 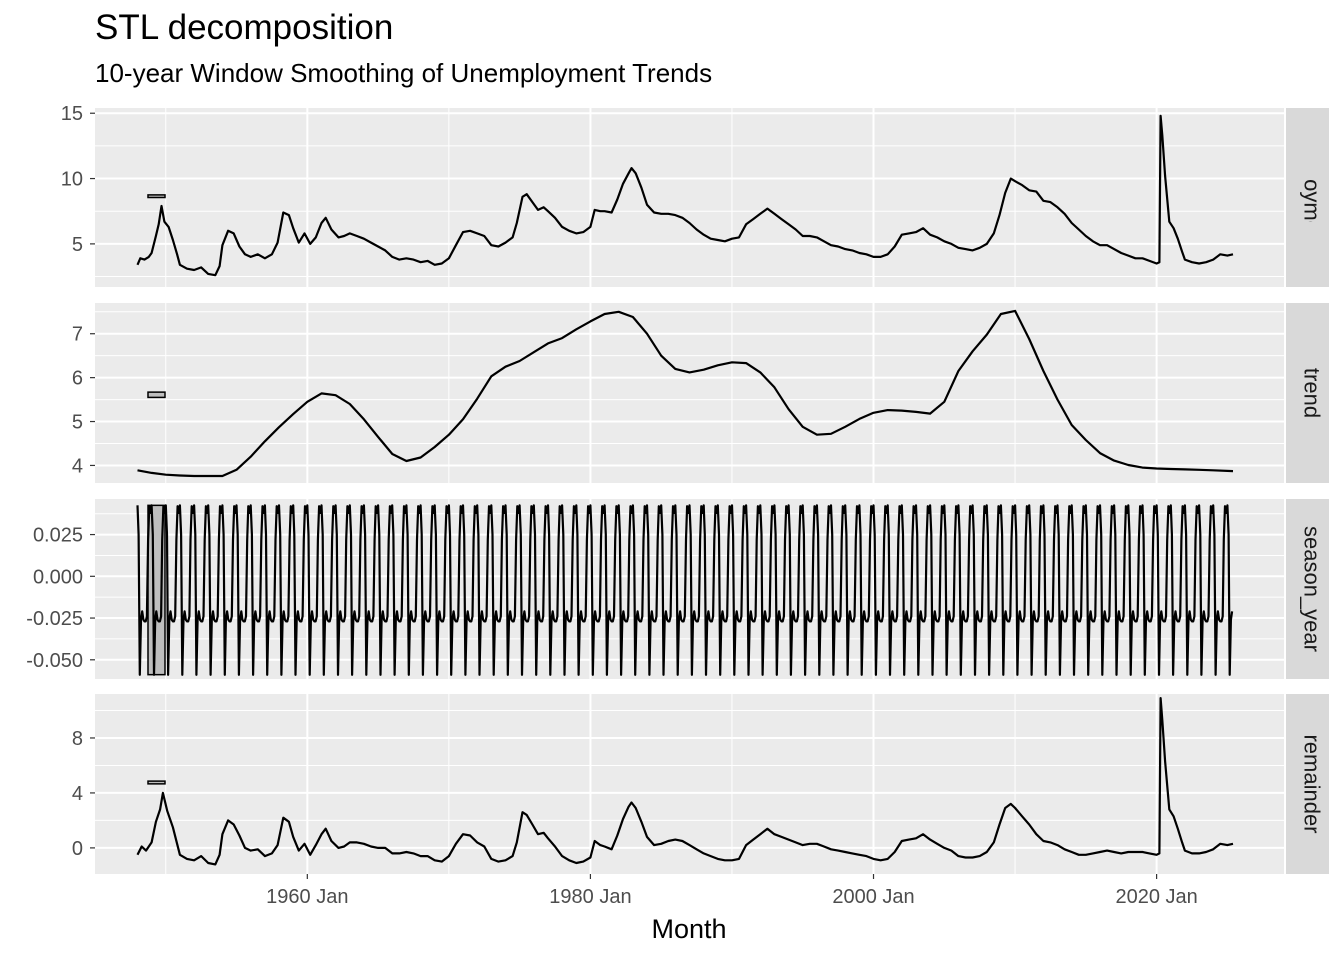 What do you see at coordinates (1312, 393) in the screenshot?
I see `facet-strip-label: trend` at bounding box center [1312, 393].